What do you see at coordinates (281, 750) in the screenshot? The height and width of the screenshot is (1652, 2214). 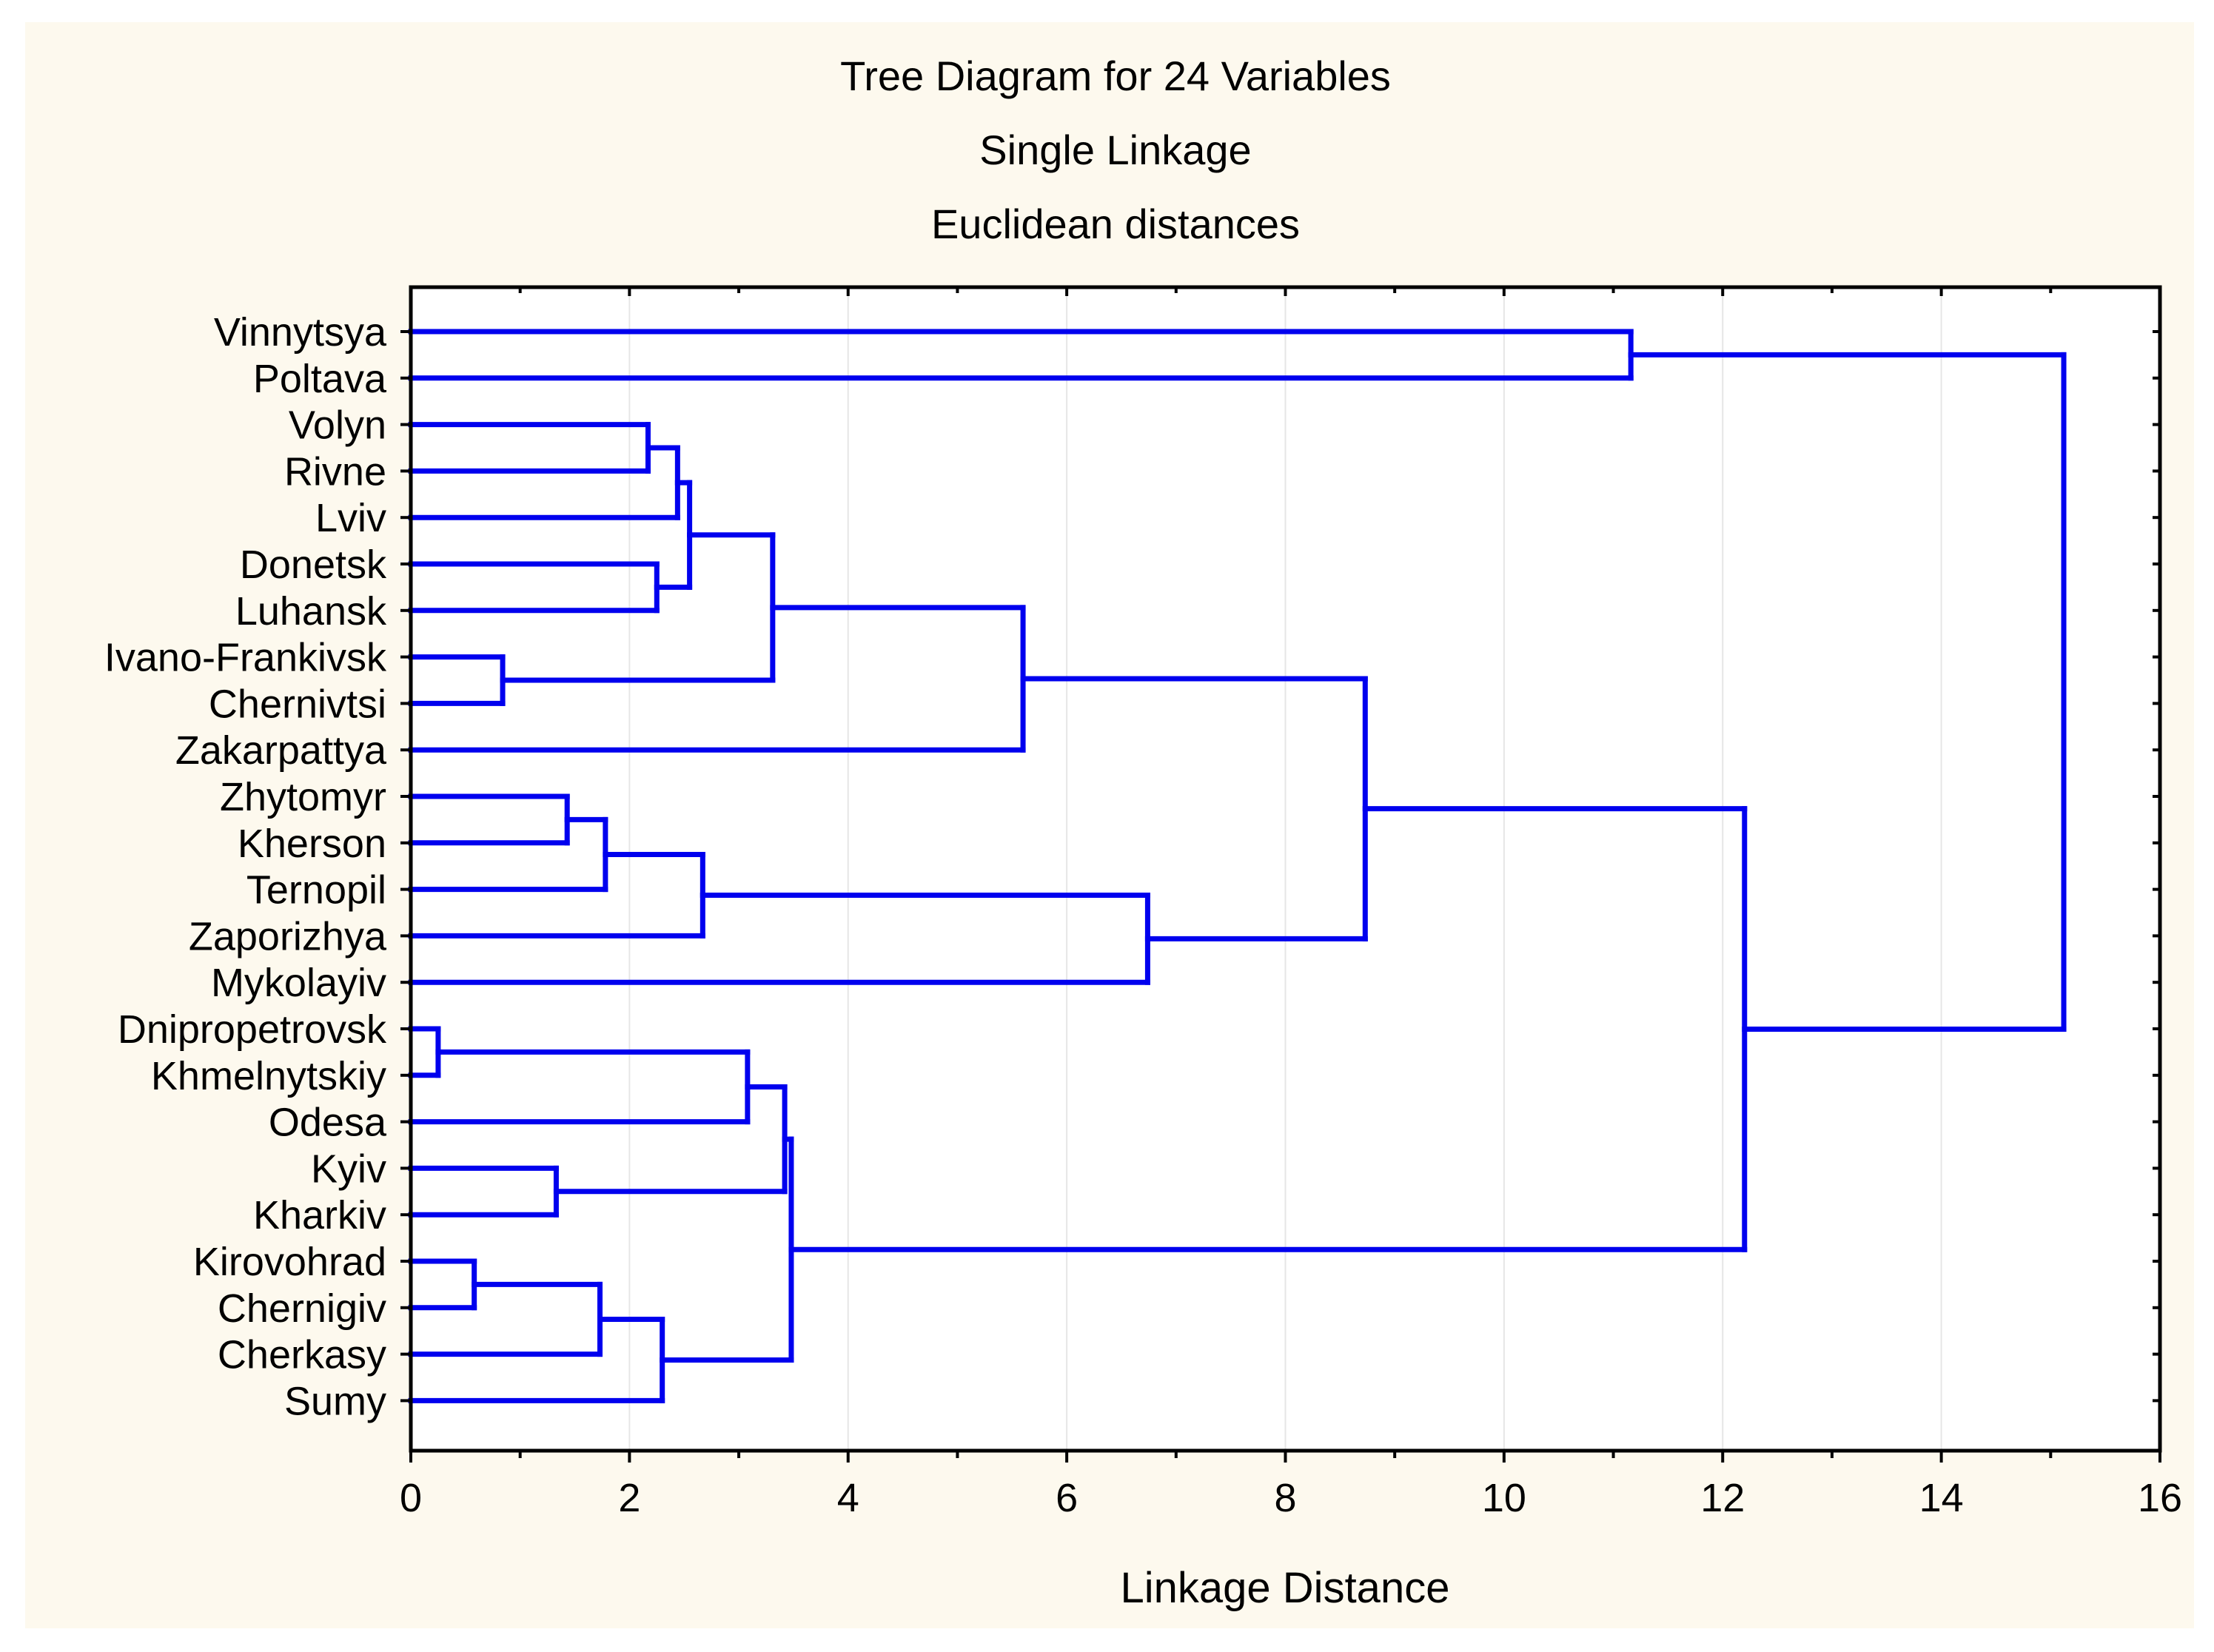 I see `leaf-label: Zakarpattya` at bounding box center [281, 750].